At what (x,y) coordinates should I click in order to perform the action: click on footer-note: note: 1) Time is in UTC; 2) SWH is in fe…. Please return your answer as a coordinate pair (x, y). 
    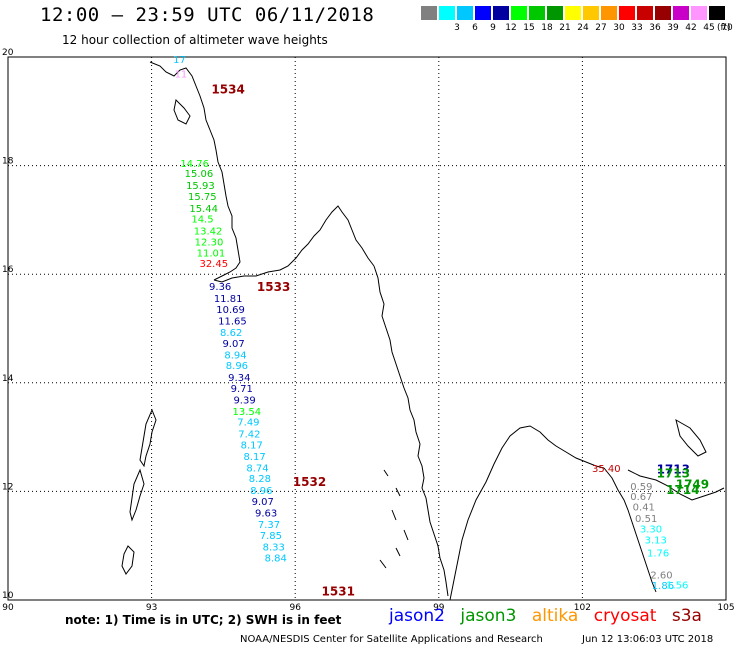
    Looking at the image, I should click on (203, 620).